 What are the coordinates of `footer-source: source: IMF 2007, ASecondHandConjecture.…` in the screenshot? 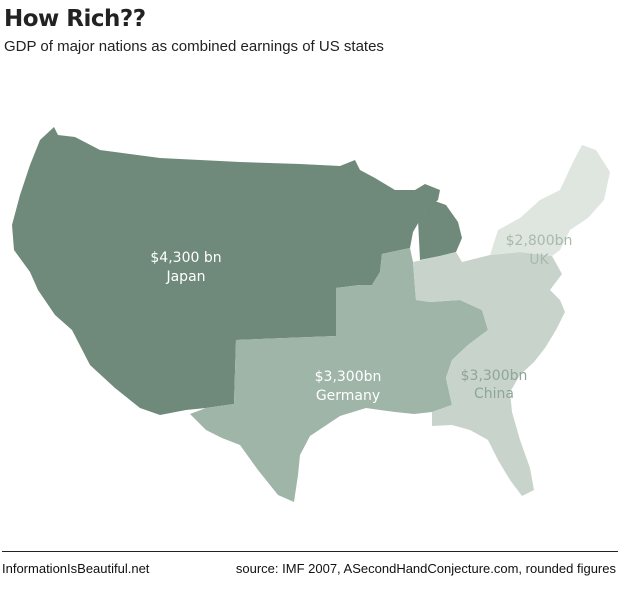 It's located at (425, 568).